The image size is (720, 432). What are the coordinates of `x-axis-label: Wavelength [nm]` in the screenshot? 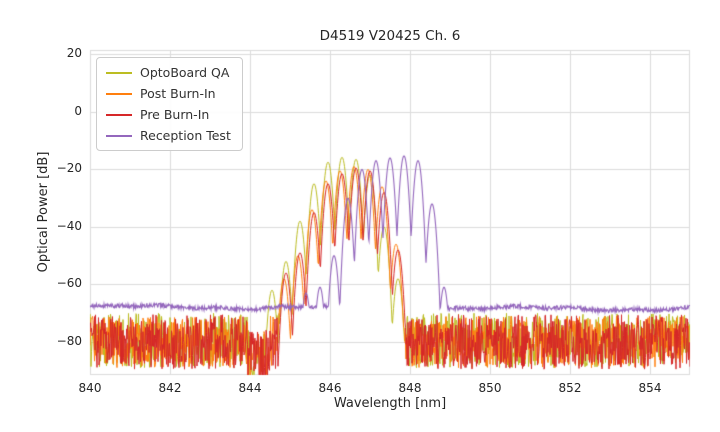 It's located at (390, 403).